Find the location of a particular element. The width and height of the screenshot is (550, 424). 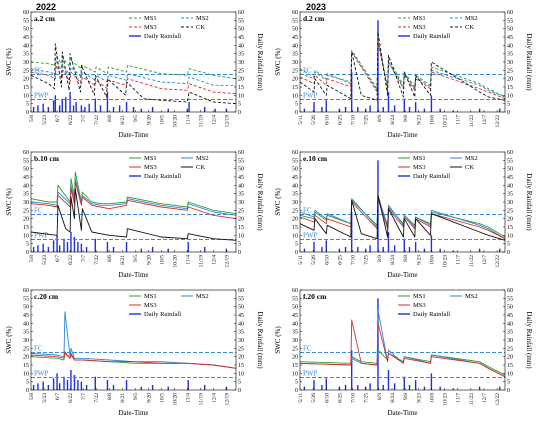

y-tick-label: 10 is located at coordinates (26, 374).